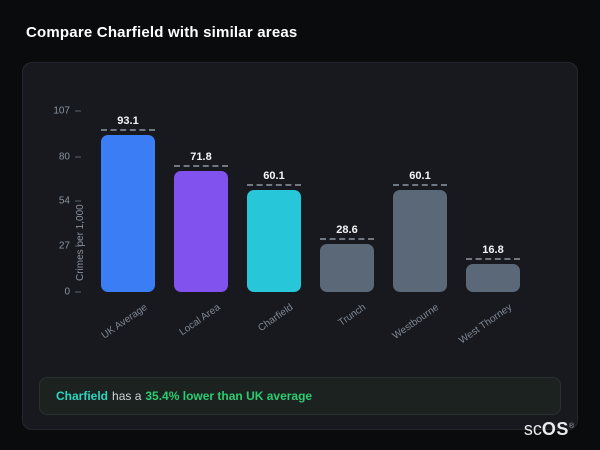  What do you see at coordinates (276, 318) in the screenshot?
I see `x-axis-label: Charfield` at bounding box center [276, 318].